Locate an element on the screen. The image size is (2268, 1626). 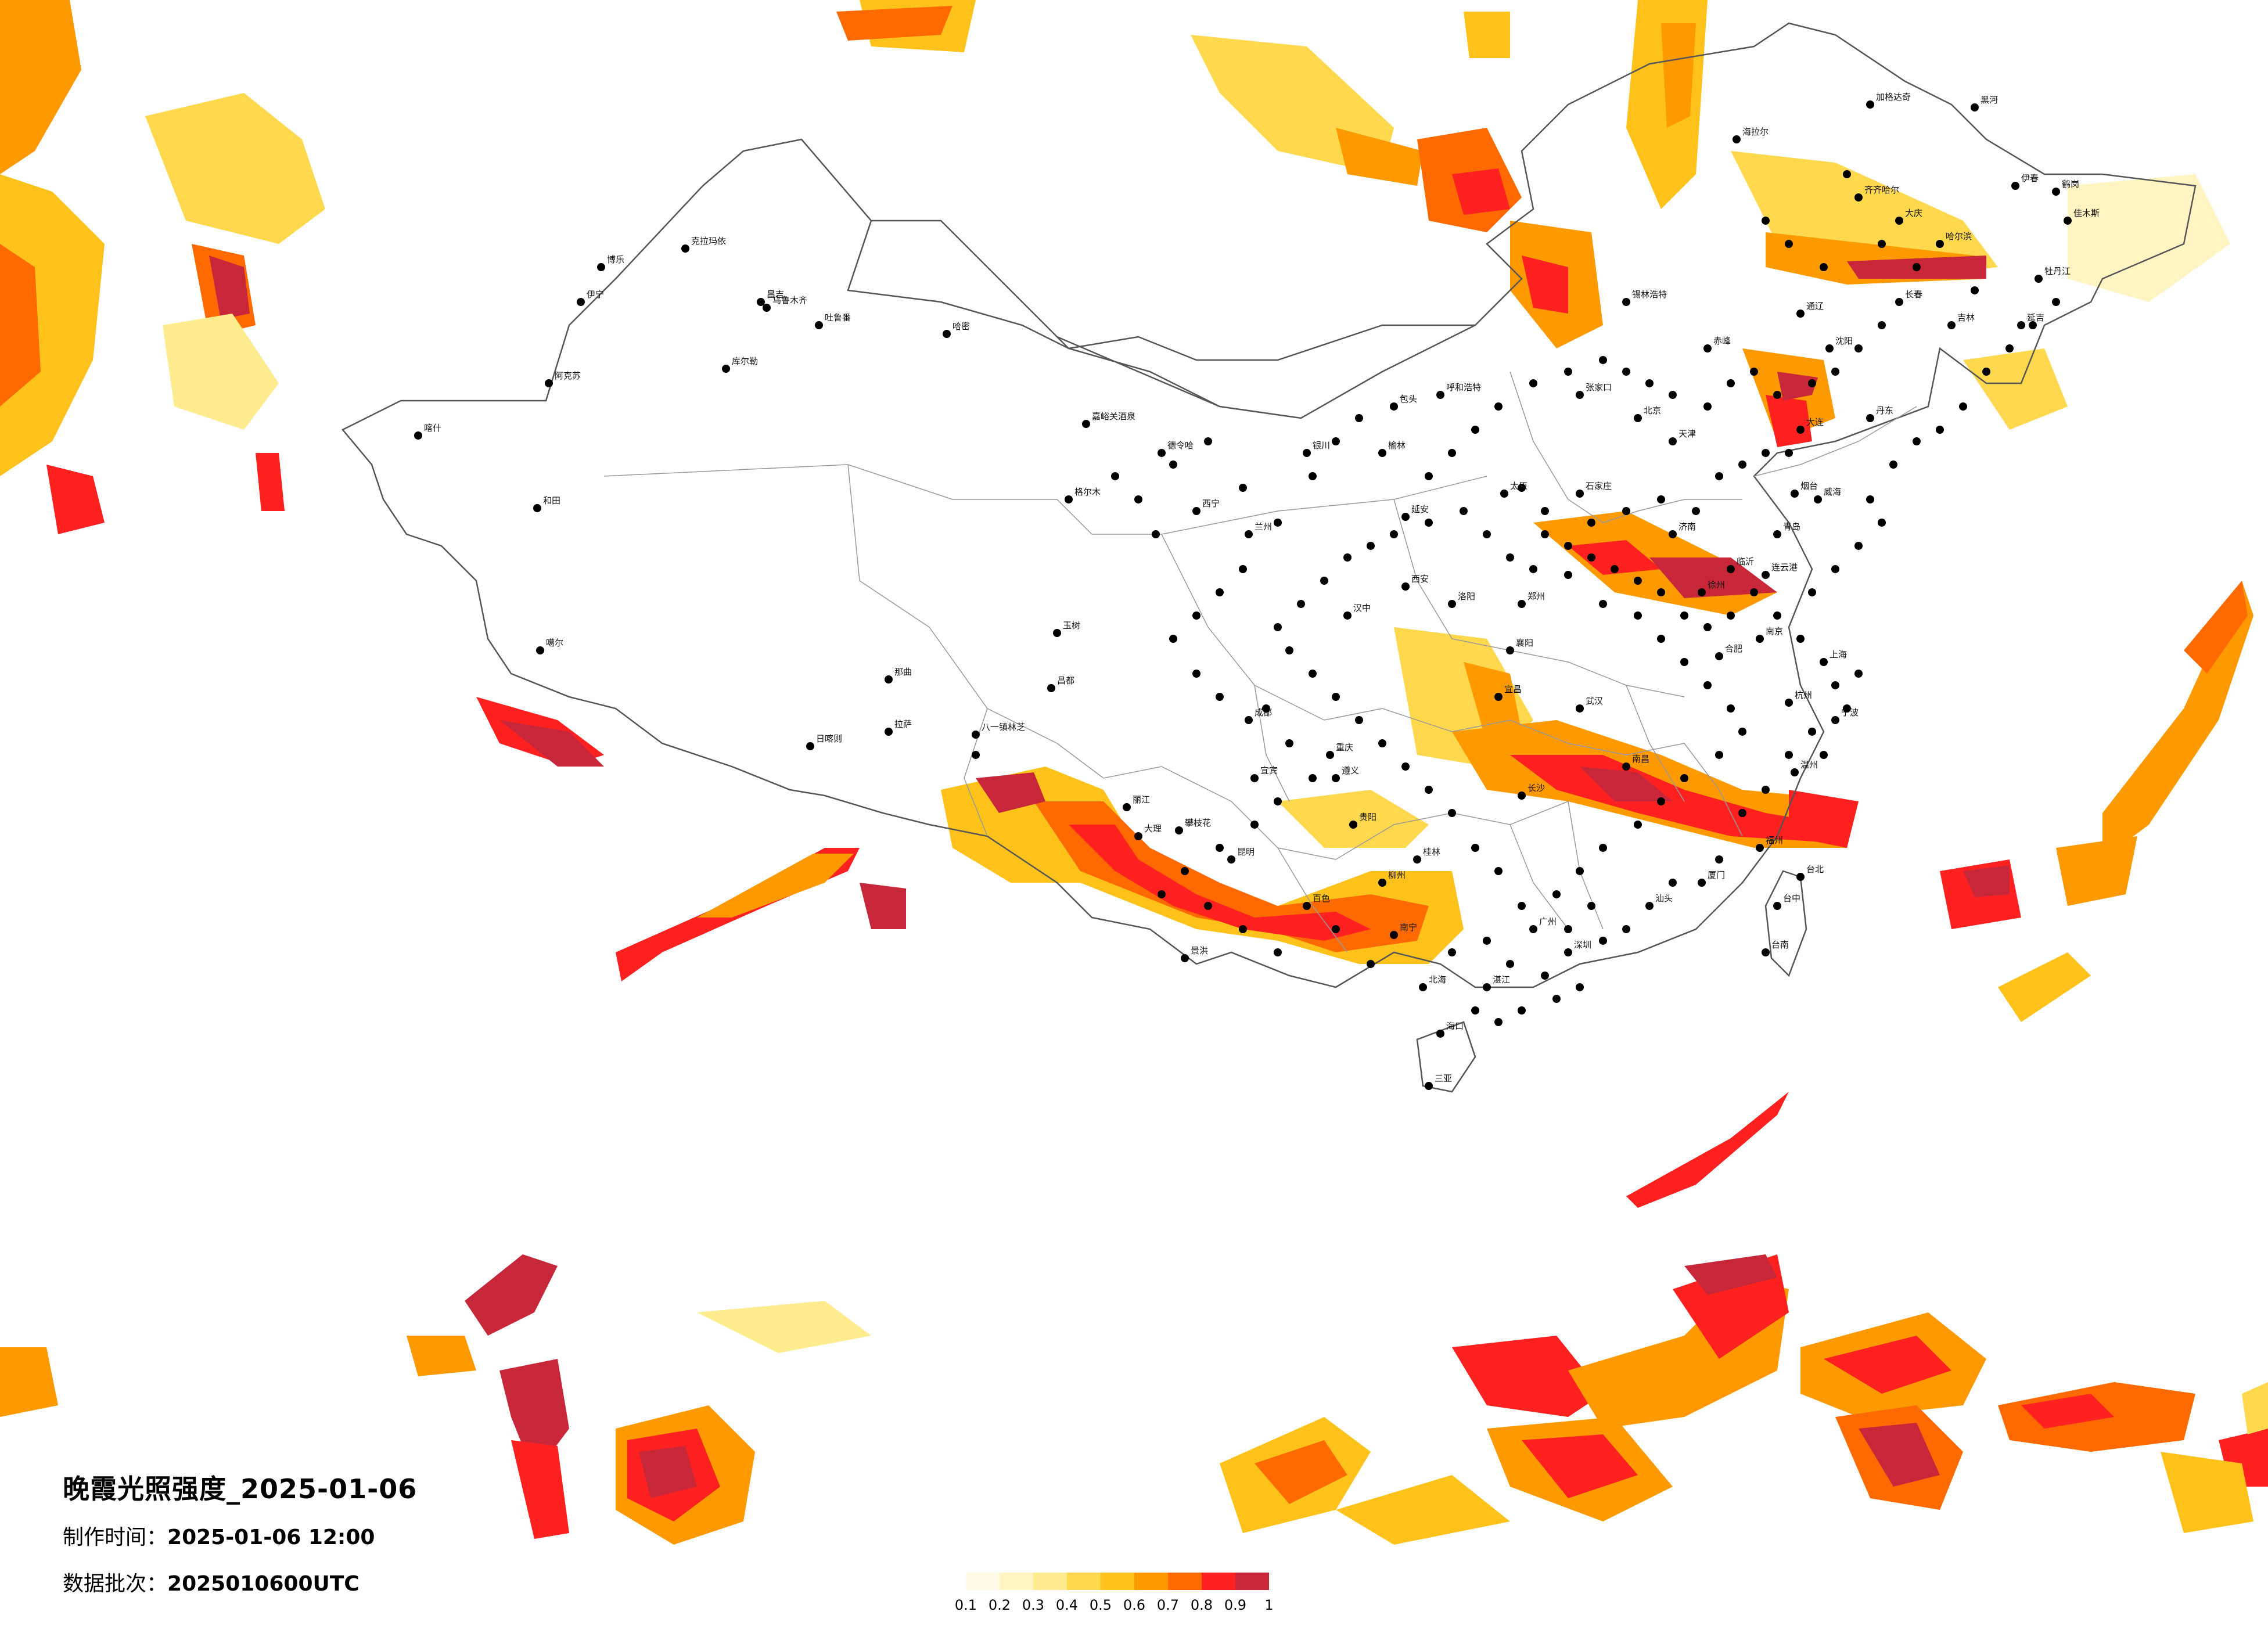
city-label: 青岛 is located at coordinates (1791, 526).